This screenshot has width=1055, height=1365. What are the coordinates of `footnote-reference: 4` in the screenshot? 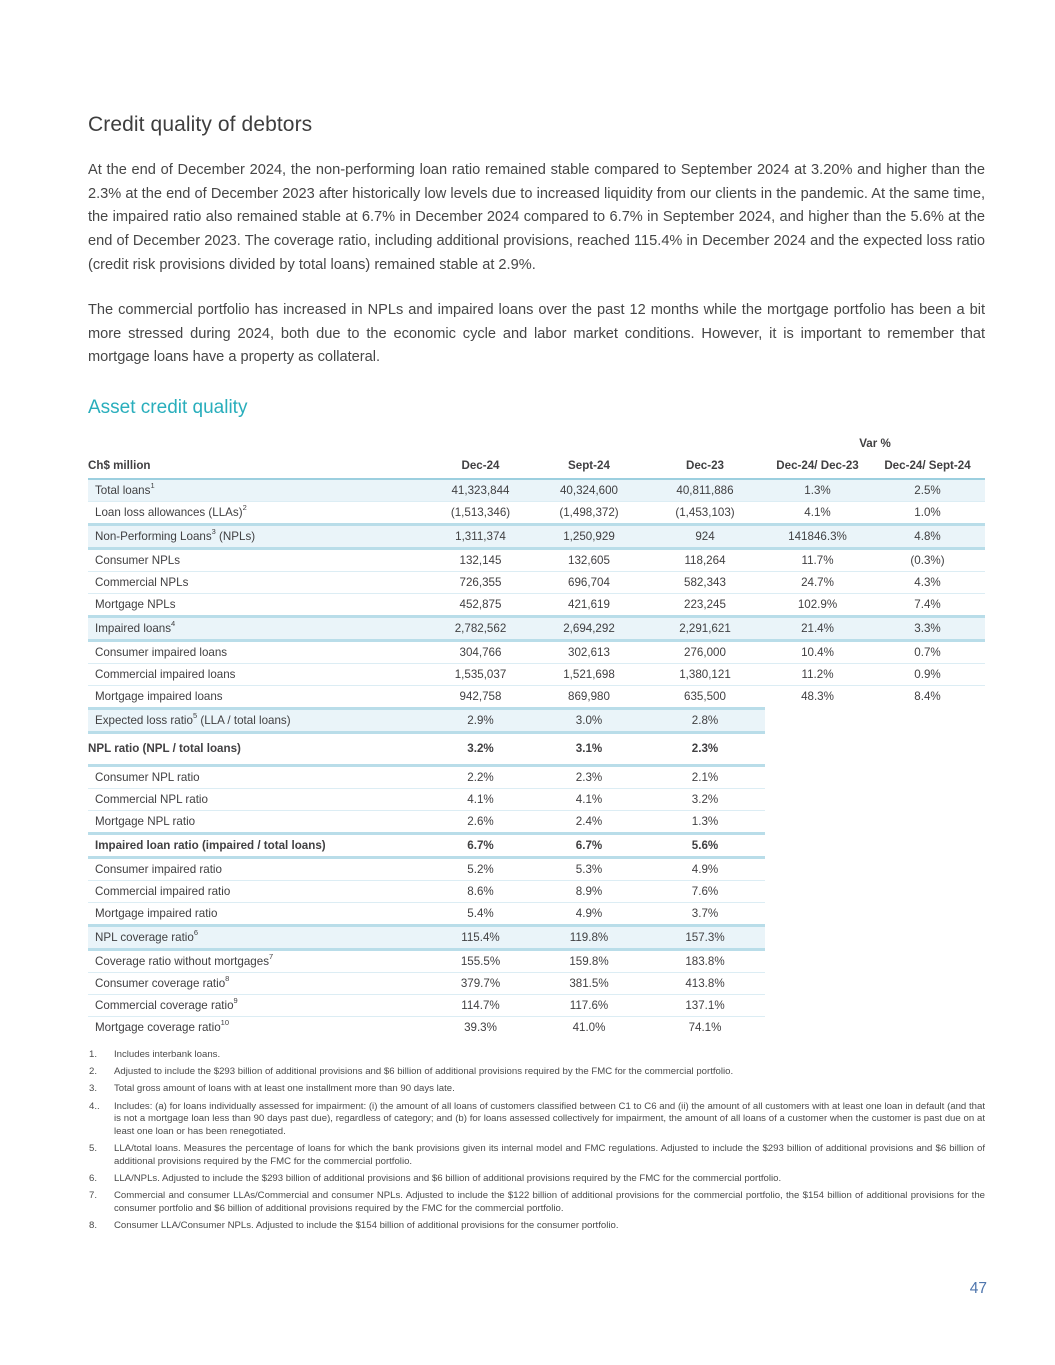 It's located at (173, 623).